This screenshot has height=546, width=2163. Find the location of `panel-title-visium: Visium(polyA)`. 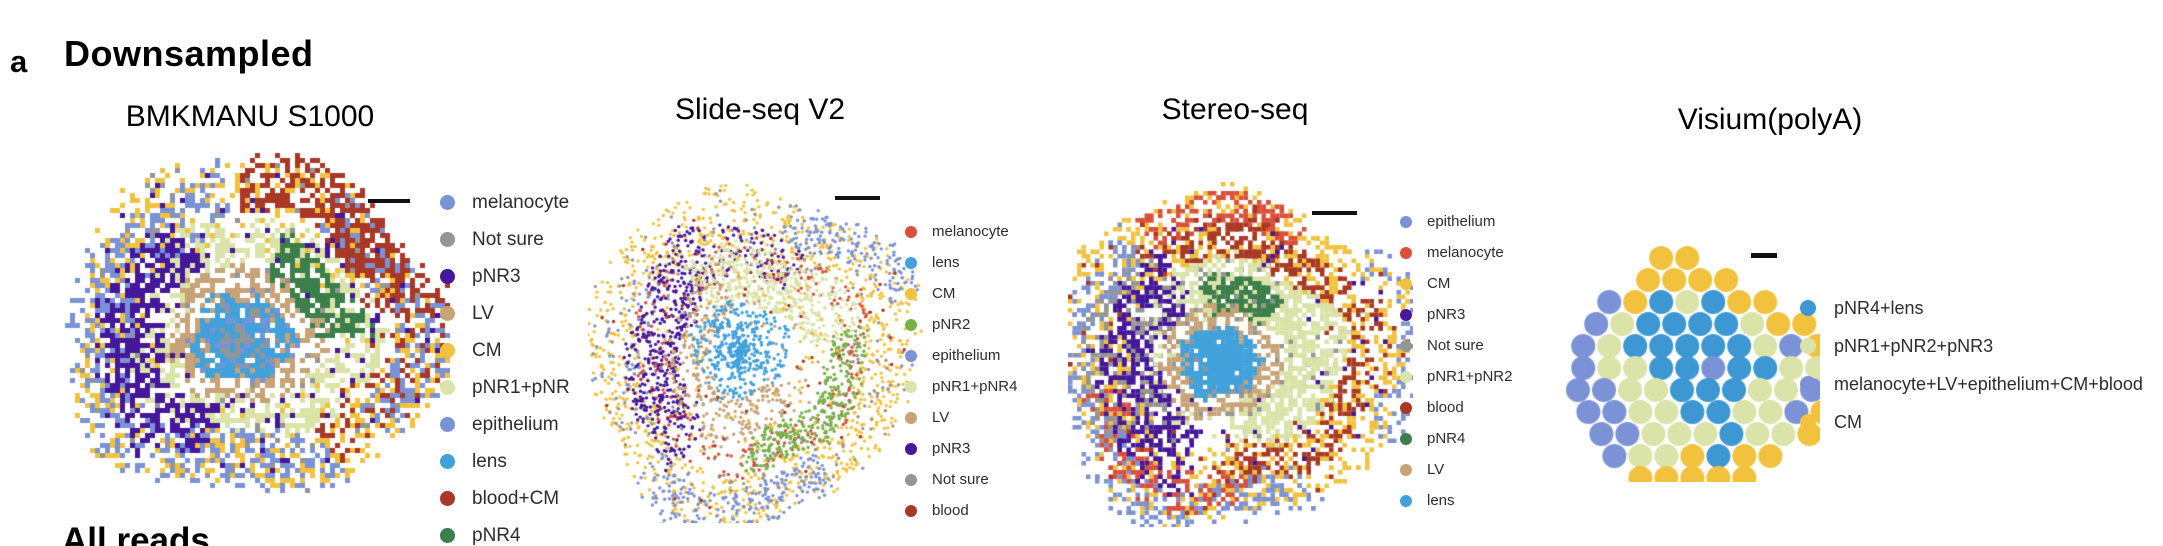

panel-title-visium: Visium(polyA) is located at coordinates (1770, 119).